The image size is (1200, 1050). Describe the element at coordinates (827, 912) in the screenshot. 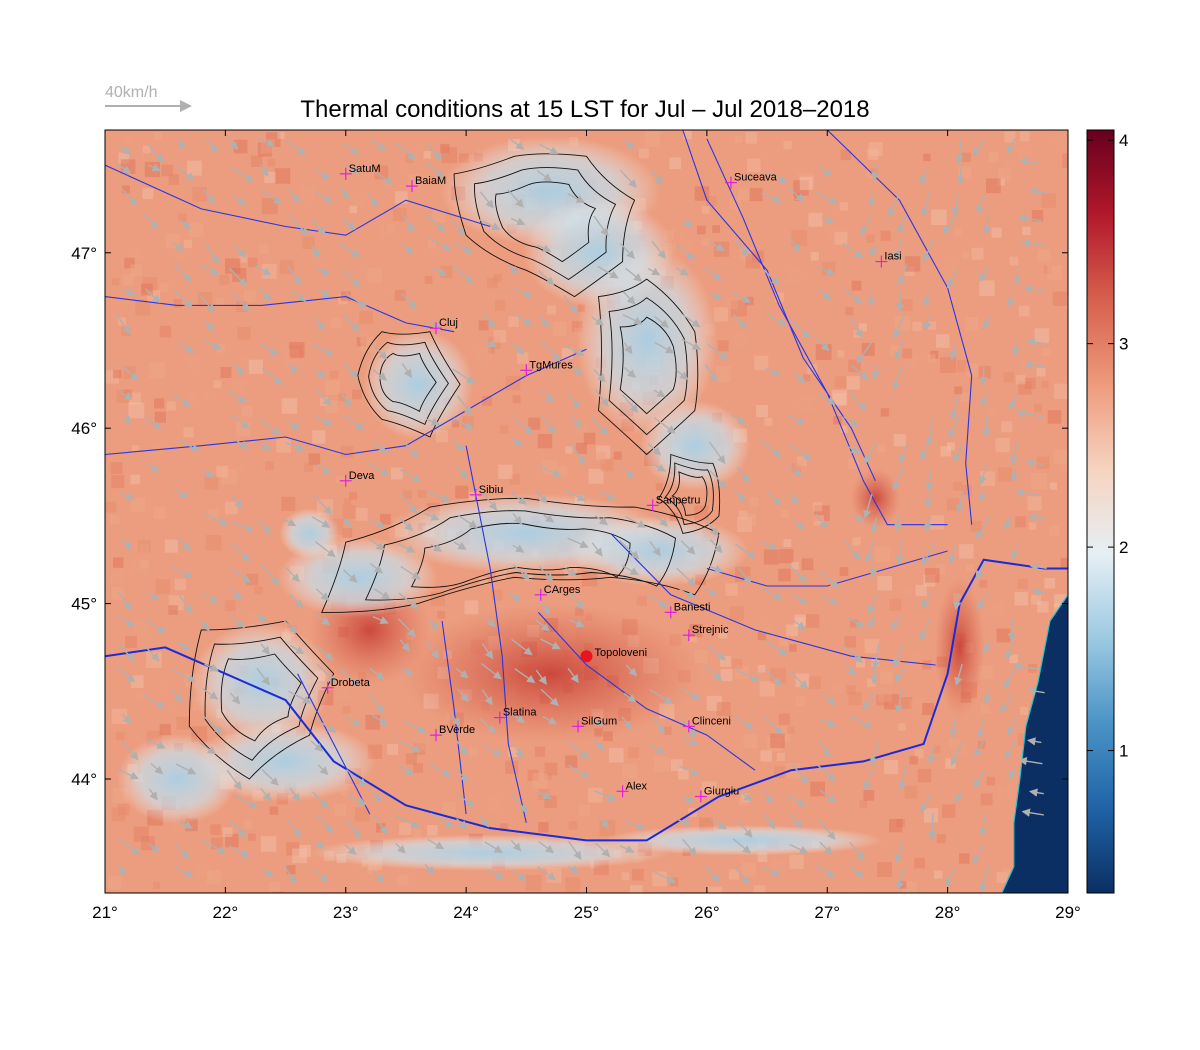

I see `lon-tick-label: 27°` at that location.